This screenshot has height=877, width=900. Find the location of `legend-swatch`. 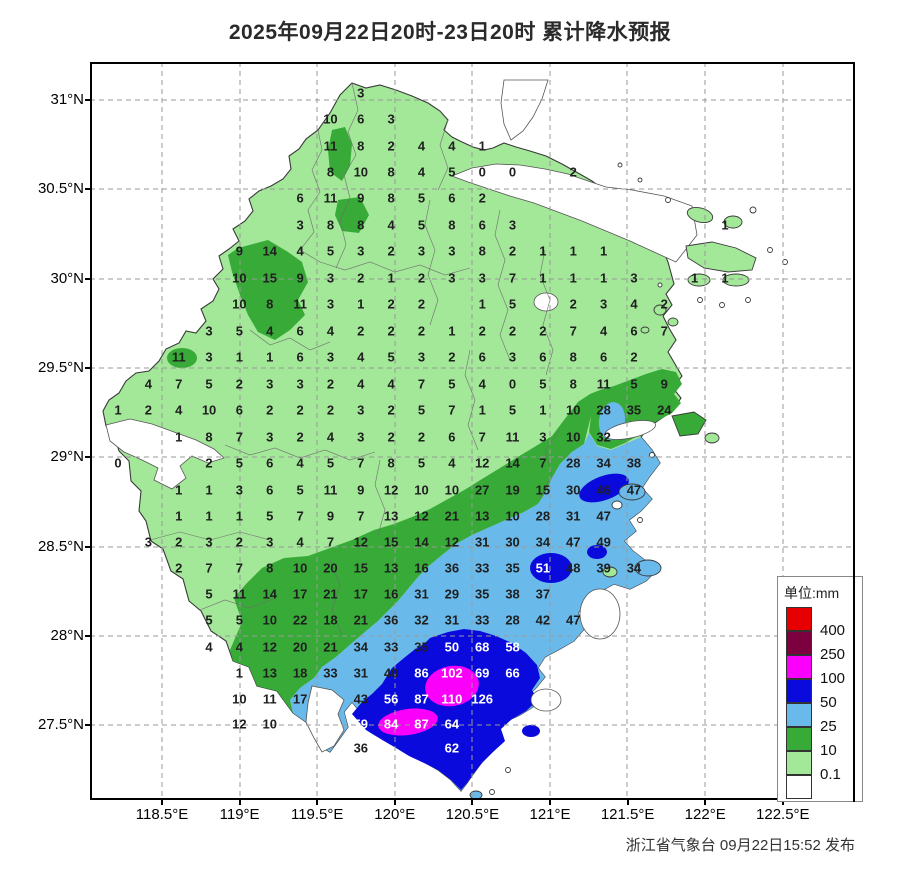

legend-swatch is located at coordinates (799, 763).